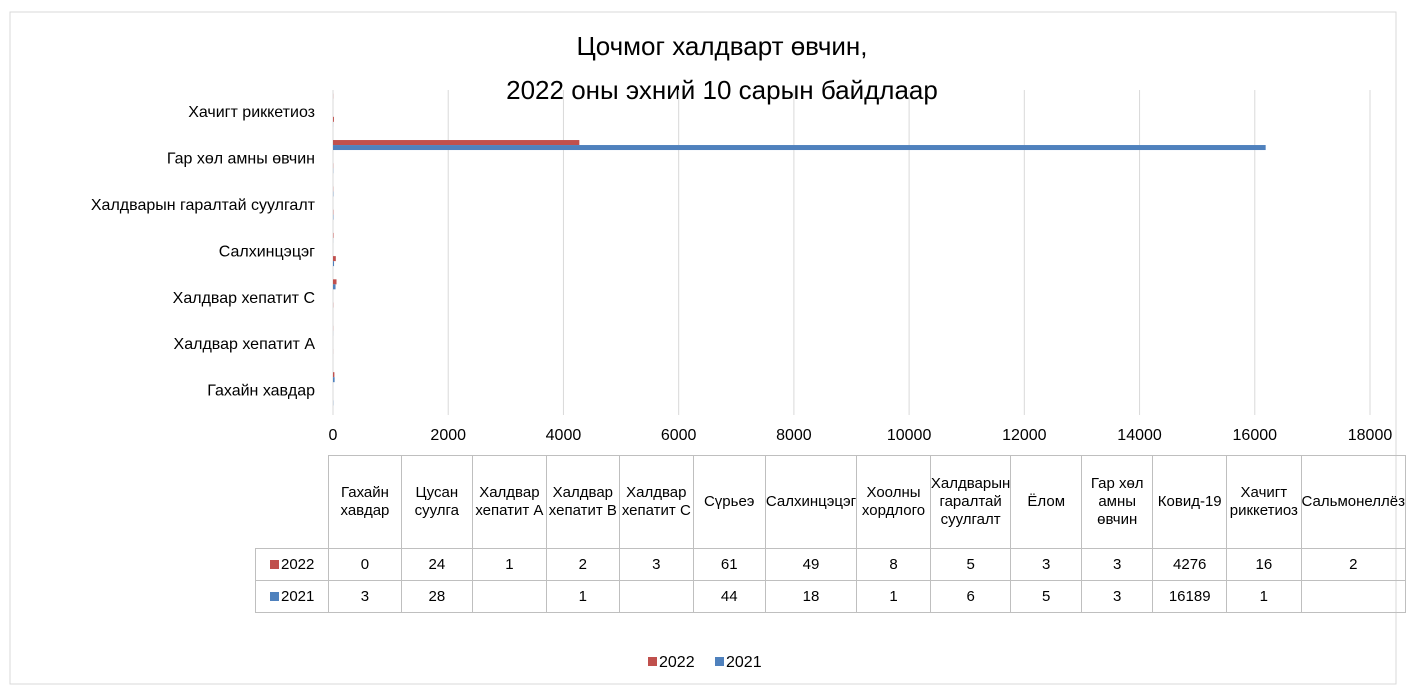  Describe the element at coordinates (893, 564) in the screenshot. I see `table-cell: 8` at that location.